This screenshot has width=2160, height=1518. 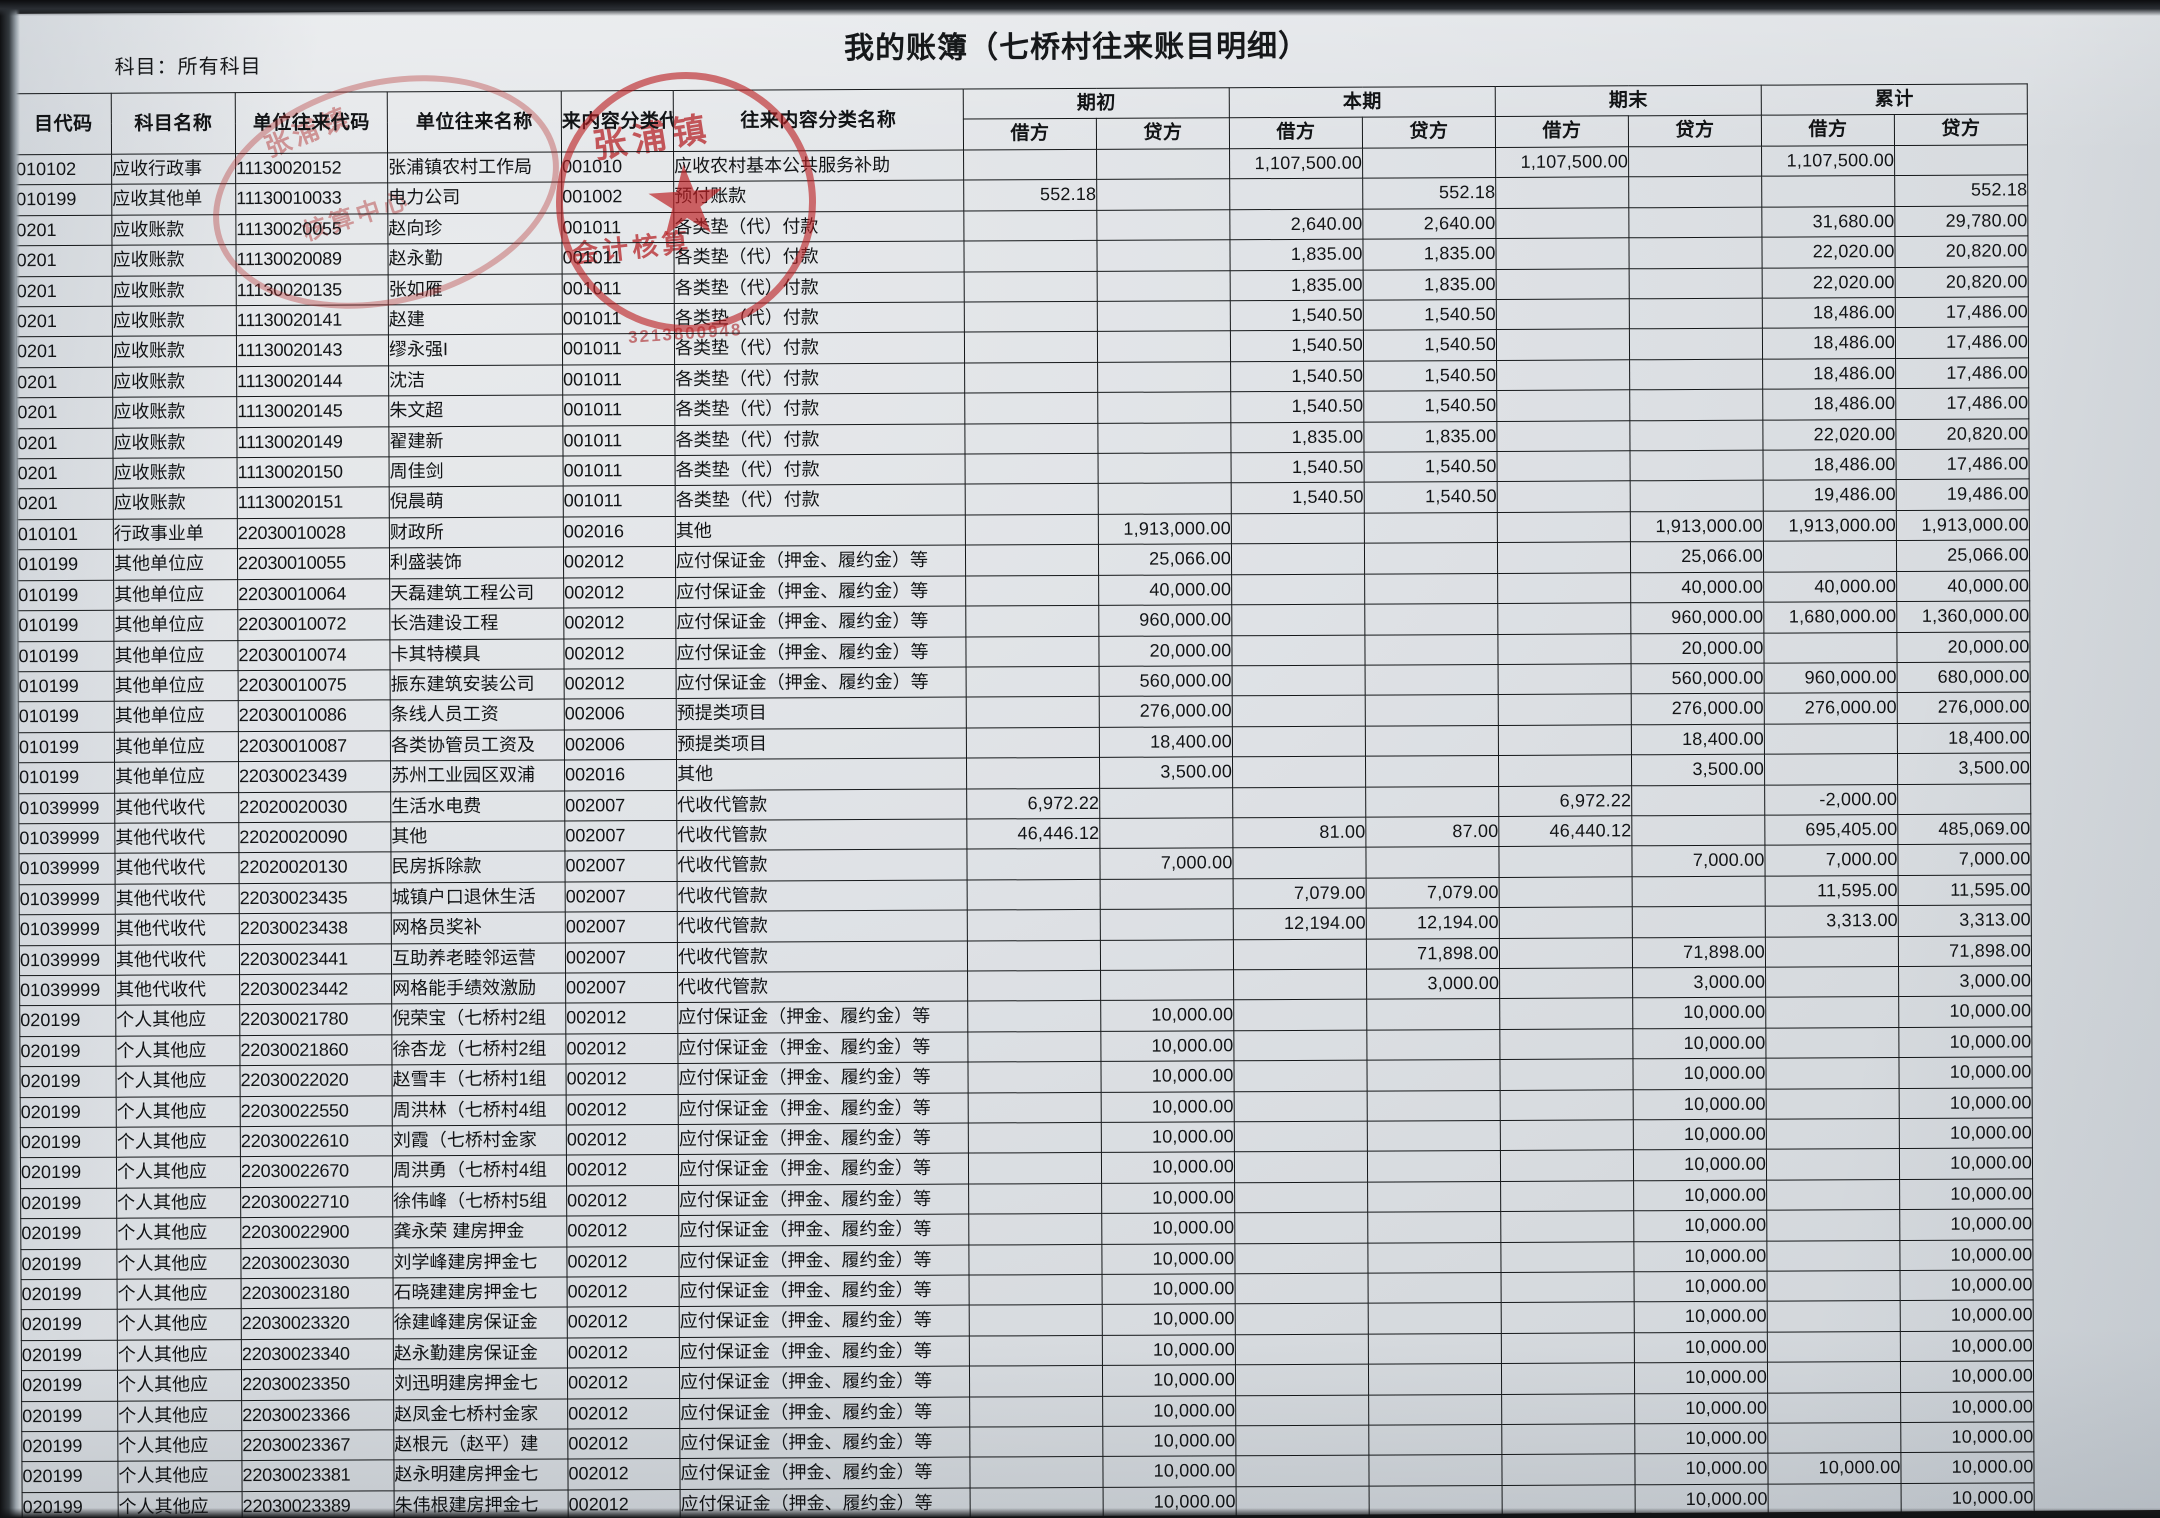 I want to click on cell-opening-credit: 1,913,000.00, so click(x=1165, y=529).